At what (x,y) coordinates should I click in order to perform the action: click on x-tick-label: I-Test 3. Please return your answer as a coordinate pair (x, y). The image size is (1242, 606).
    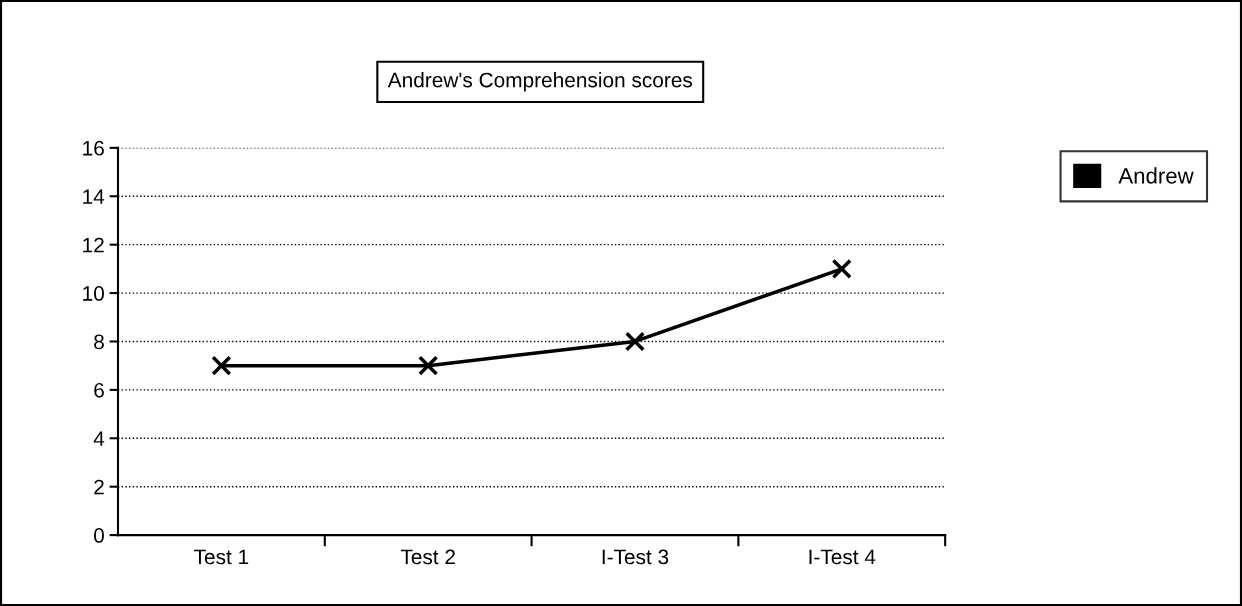
    Looking at the image, I should click on (635, 557).